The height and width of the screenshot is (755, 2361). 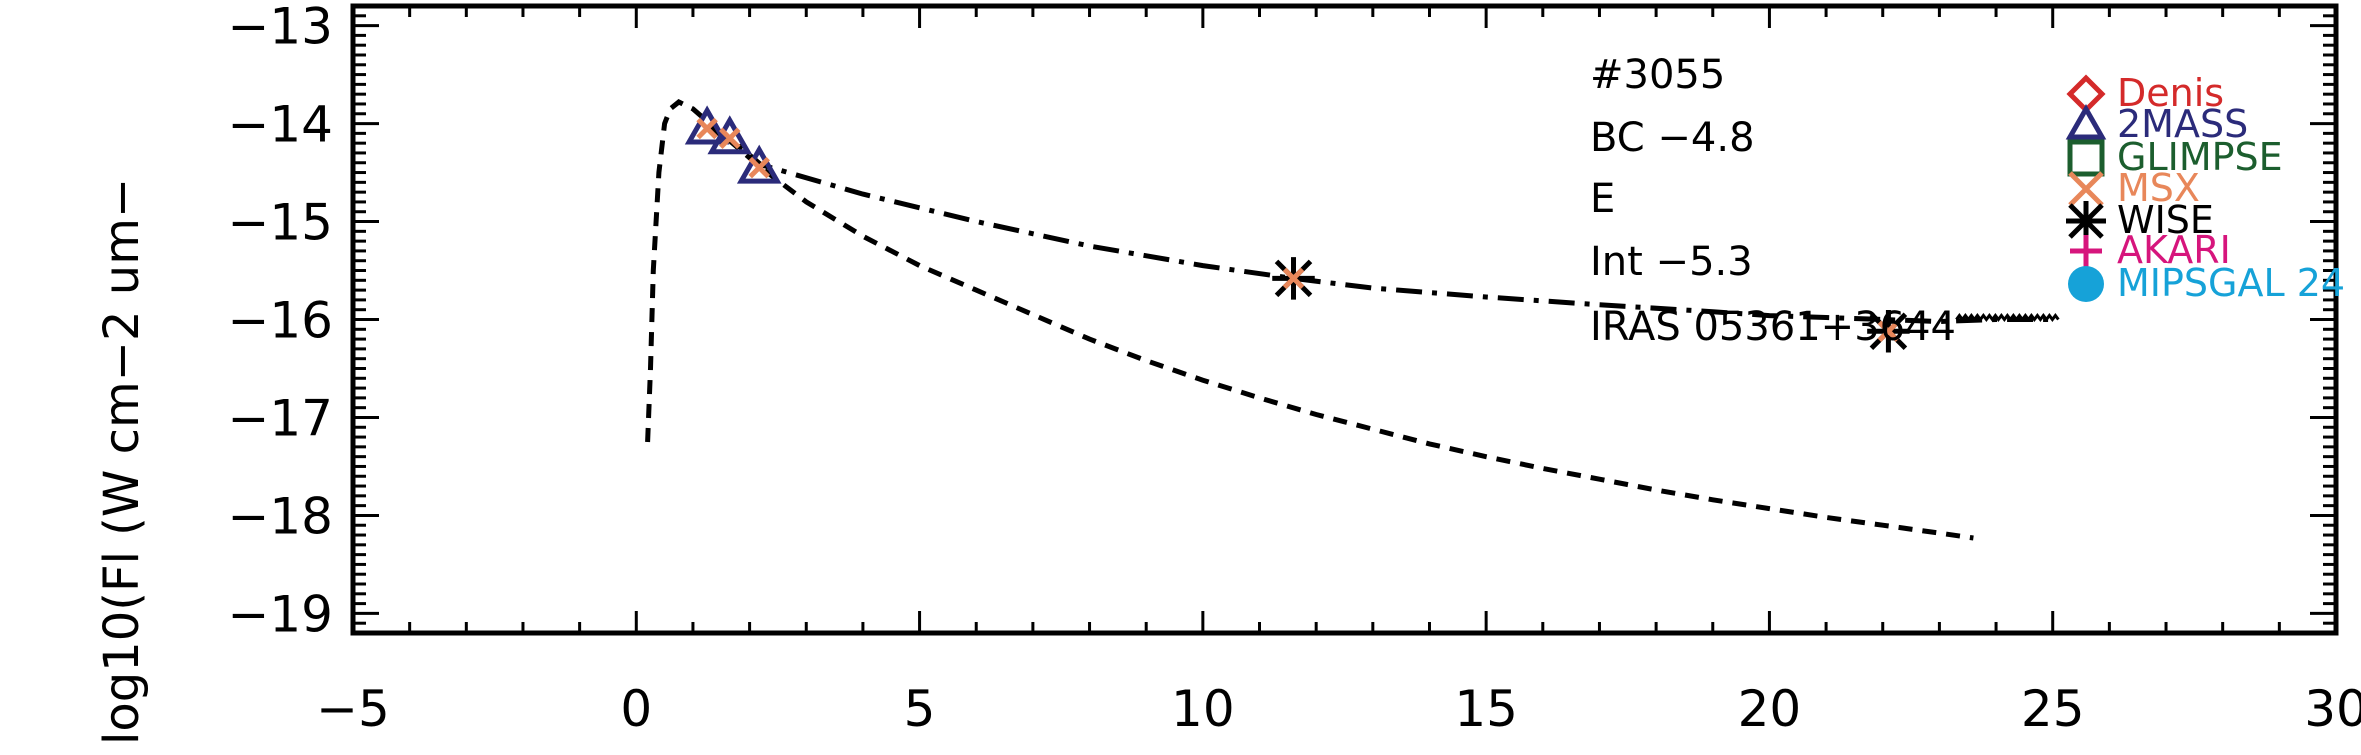 I want to click on x-tick-label: 0, so click(x=636, y=709).